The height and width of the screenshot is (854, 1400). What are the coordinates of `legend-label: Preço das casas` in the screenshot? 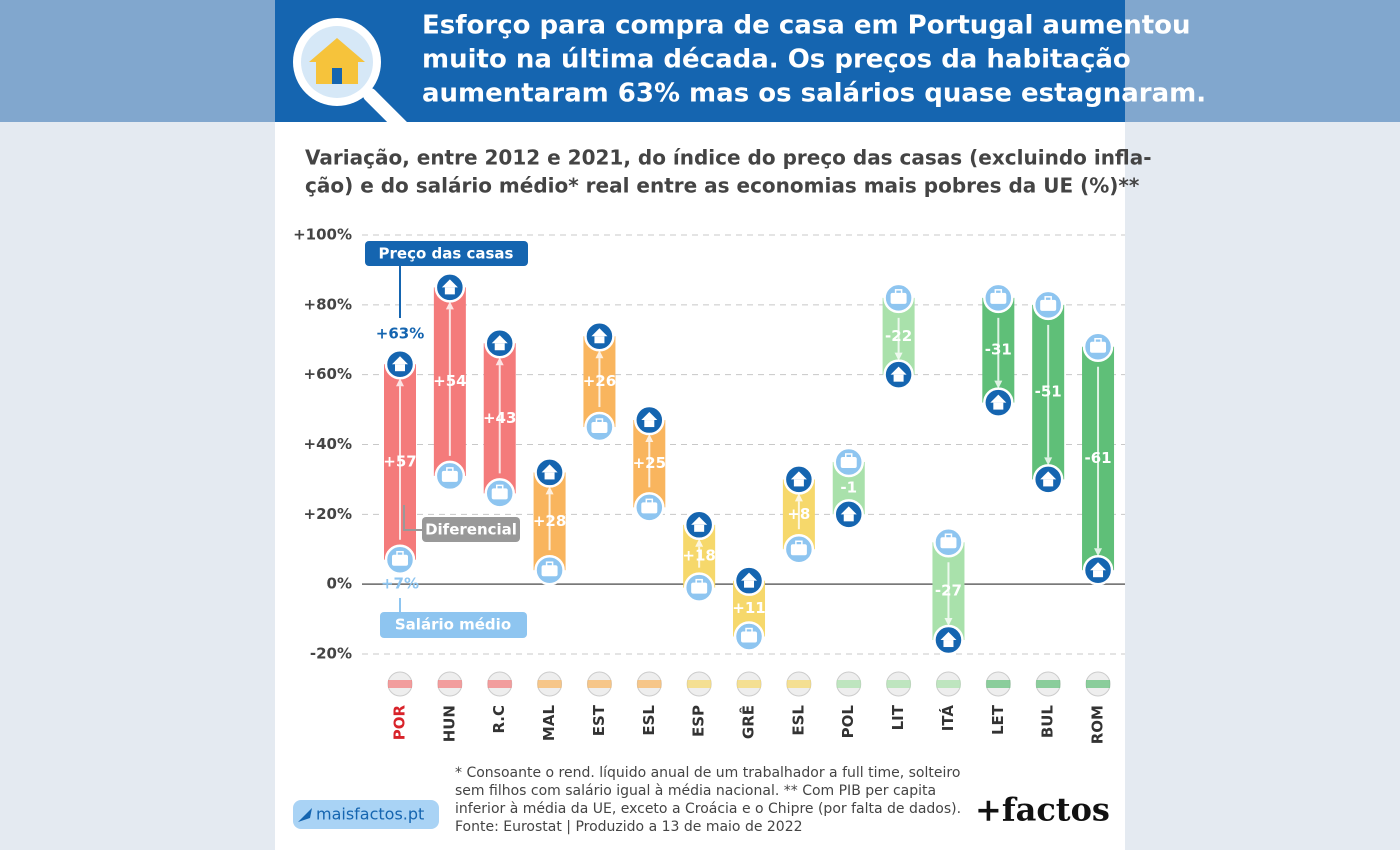 It's located at (446, 254).